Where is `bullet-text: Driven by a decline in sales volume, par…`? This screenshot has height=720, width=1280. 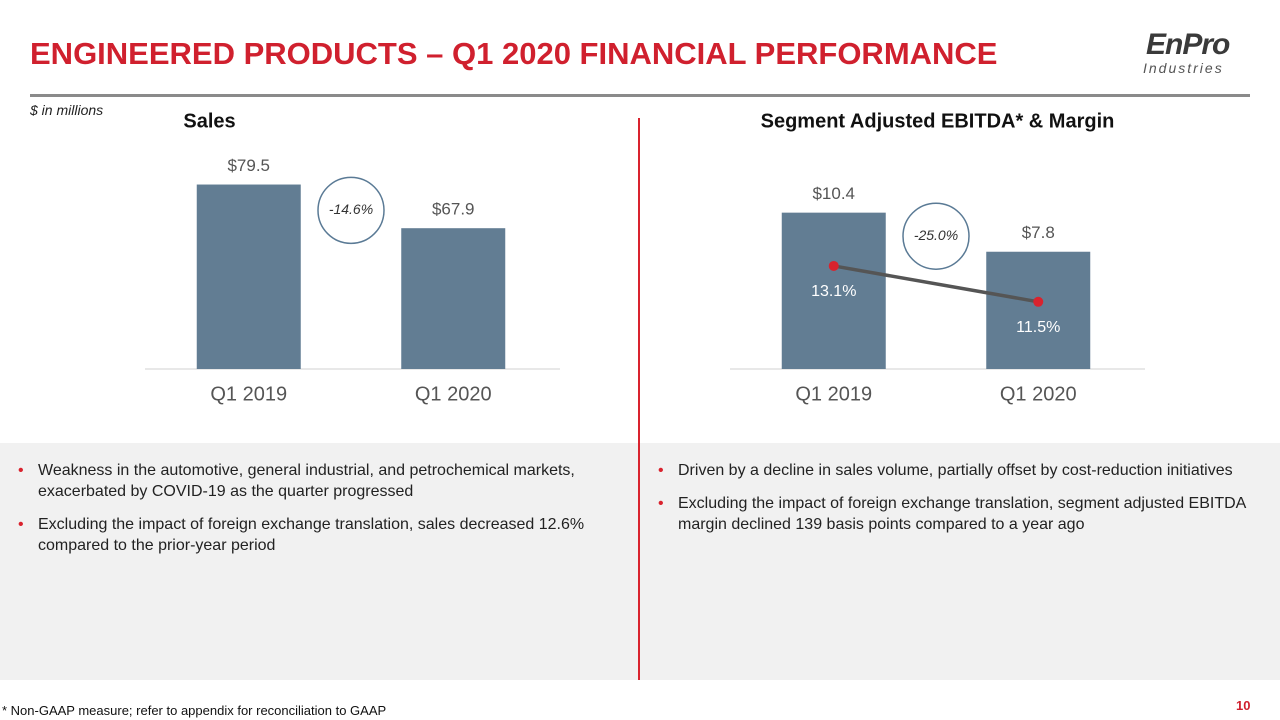 bullet-text: Driven by a decline in sales volume, par… is located at coordinates (955, 470).